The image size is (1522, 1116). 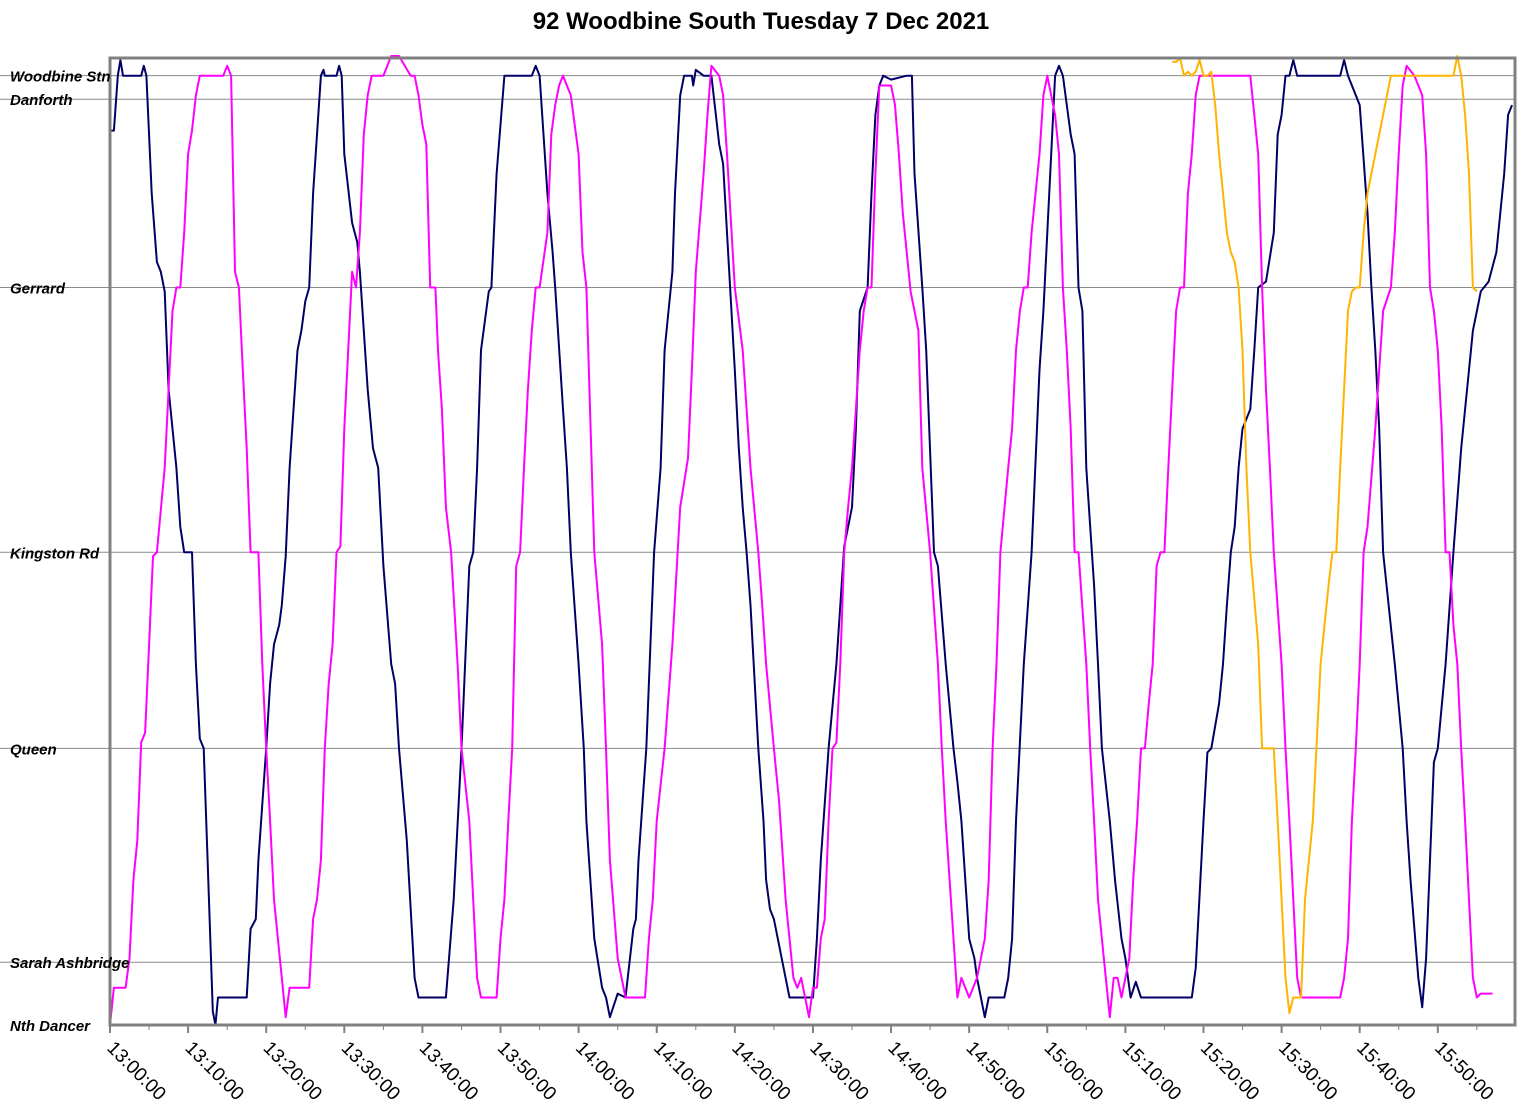 What do you see at coordinates (1307, 1071) in the screenshot?
I see `x-tick-label: 15:30:00` at bounding box center [1307, 1071].